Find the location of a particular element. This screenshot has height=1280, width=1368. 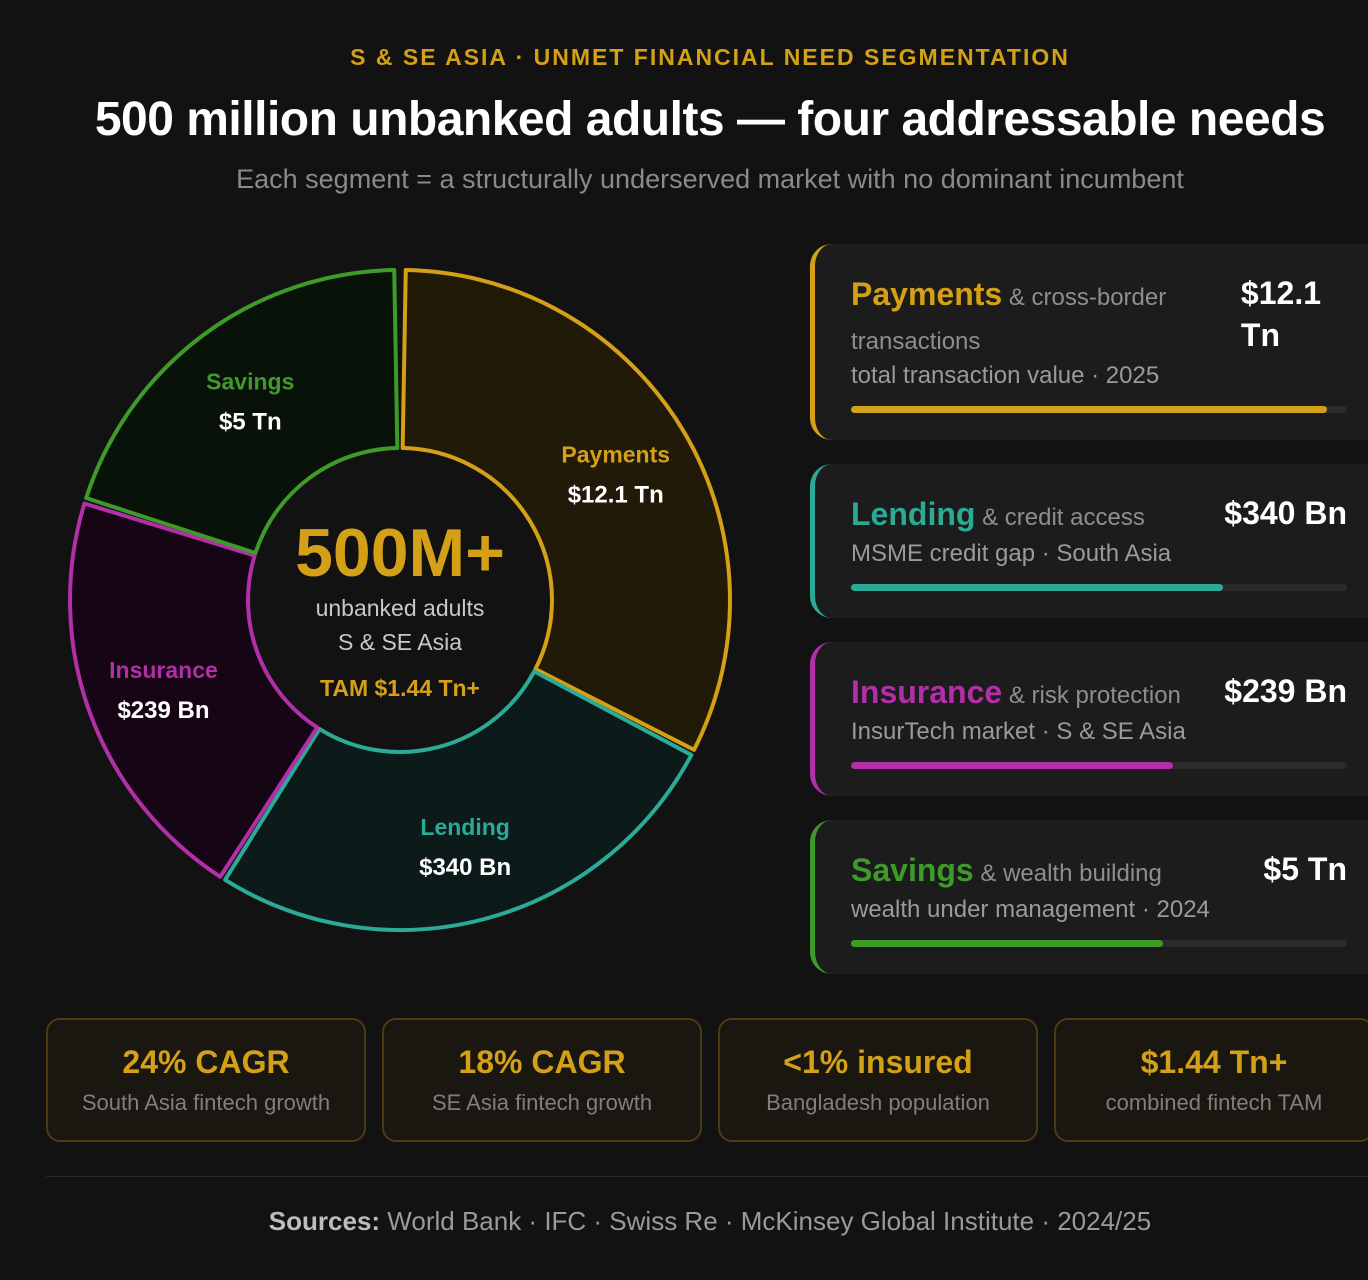

card-name: Payments is located at coordinates (927, 294).